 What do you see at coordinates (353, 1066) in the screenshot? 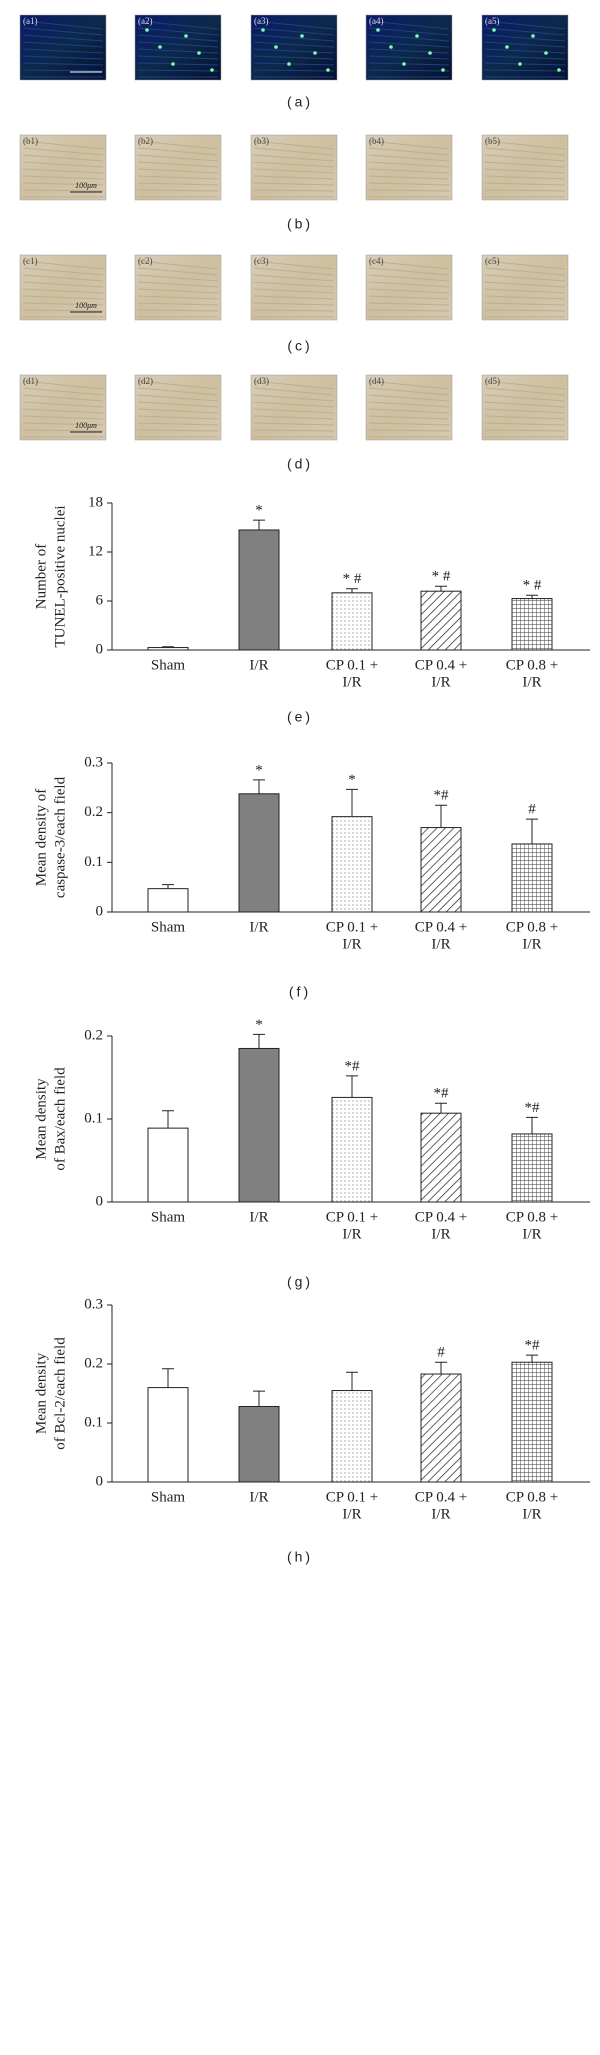
I see `significance-label: *#` at bounding box center [353, 1066].